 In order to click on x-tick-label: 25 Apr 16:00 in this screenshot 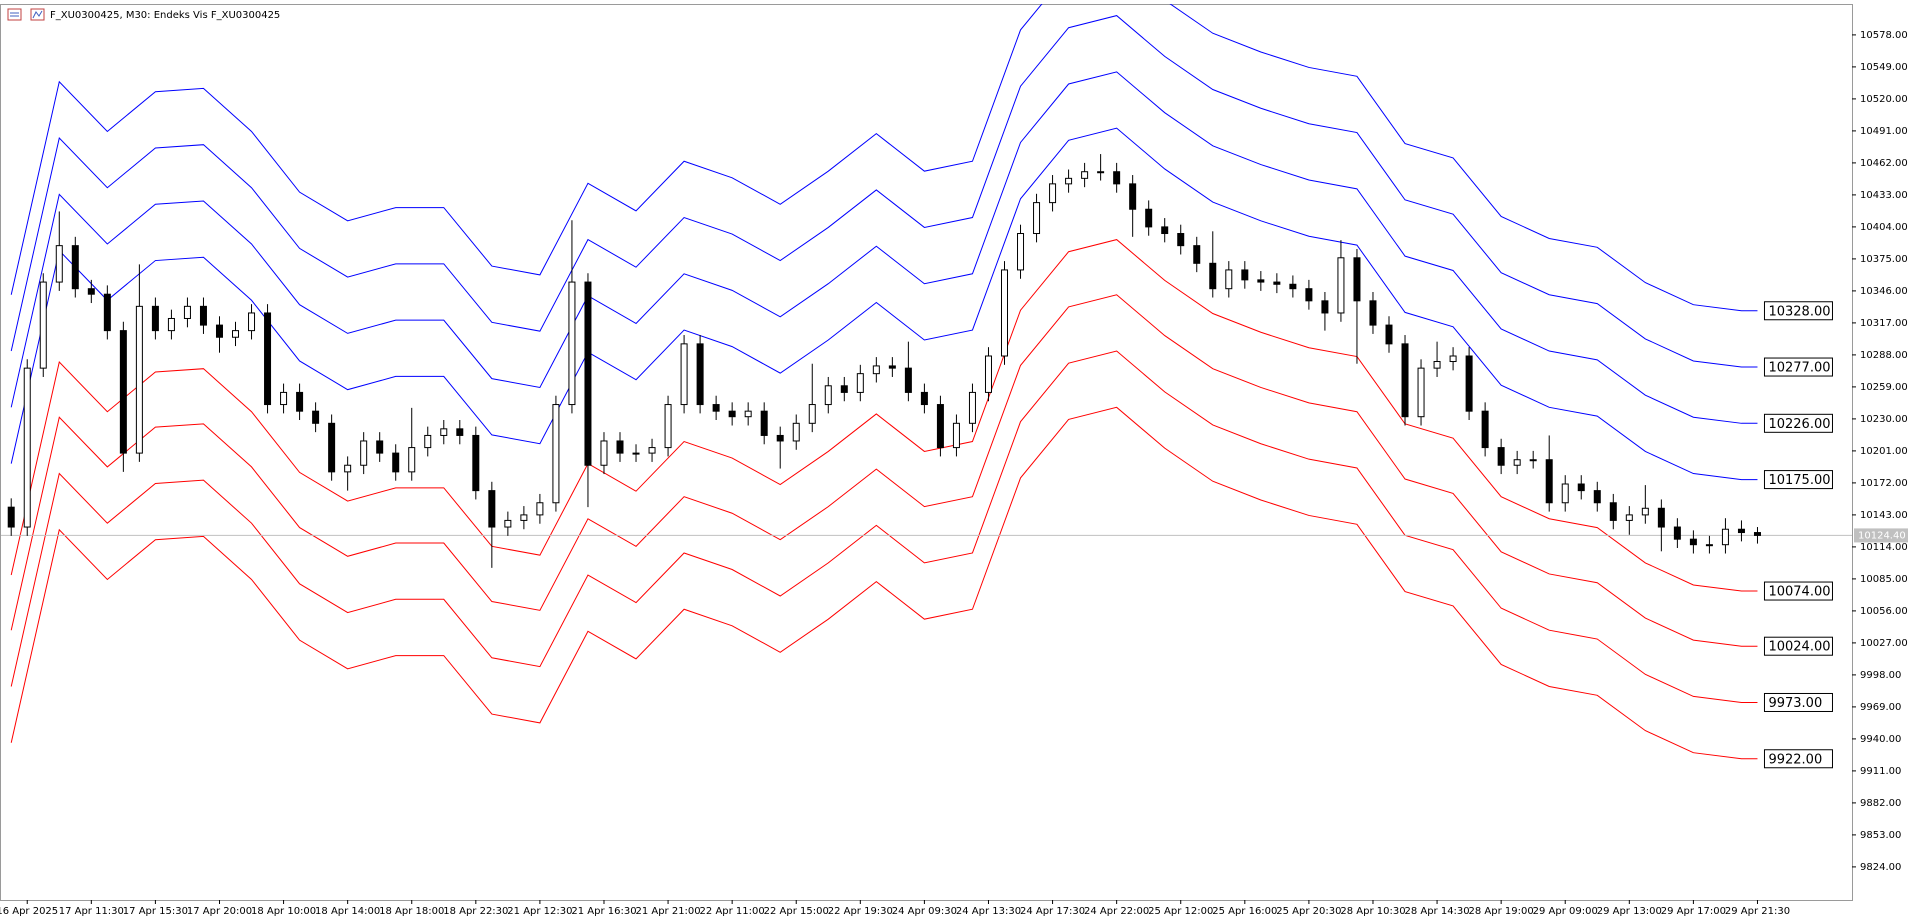, I will do `click(1244, 911)`.